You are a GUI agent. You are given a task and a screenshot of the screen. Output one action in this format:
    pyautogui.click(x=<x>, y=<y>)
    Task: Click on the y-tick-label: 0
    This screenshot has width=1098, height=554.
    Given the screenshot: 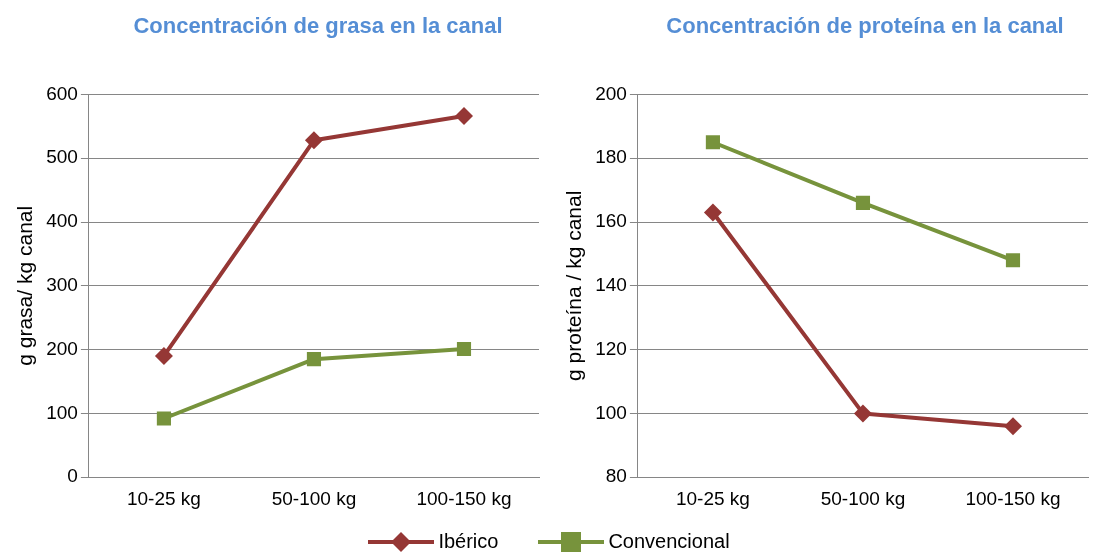 What is the action you would take?
    pyautogui.click(x=72, y=476)
    